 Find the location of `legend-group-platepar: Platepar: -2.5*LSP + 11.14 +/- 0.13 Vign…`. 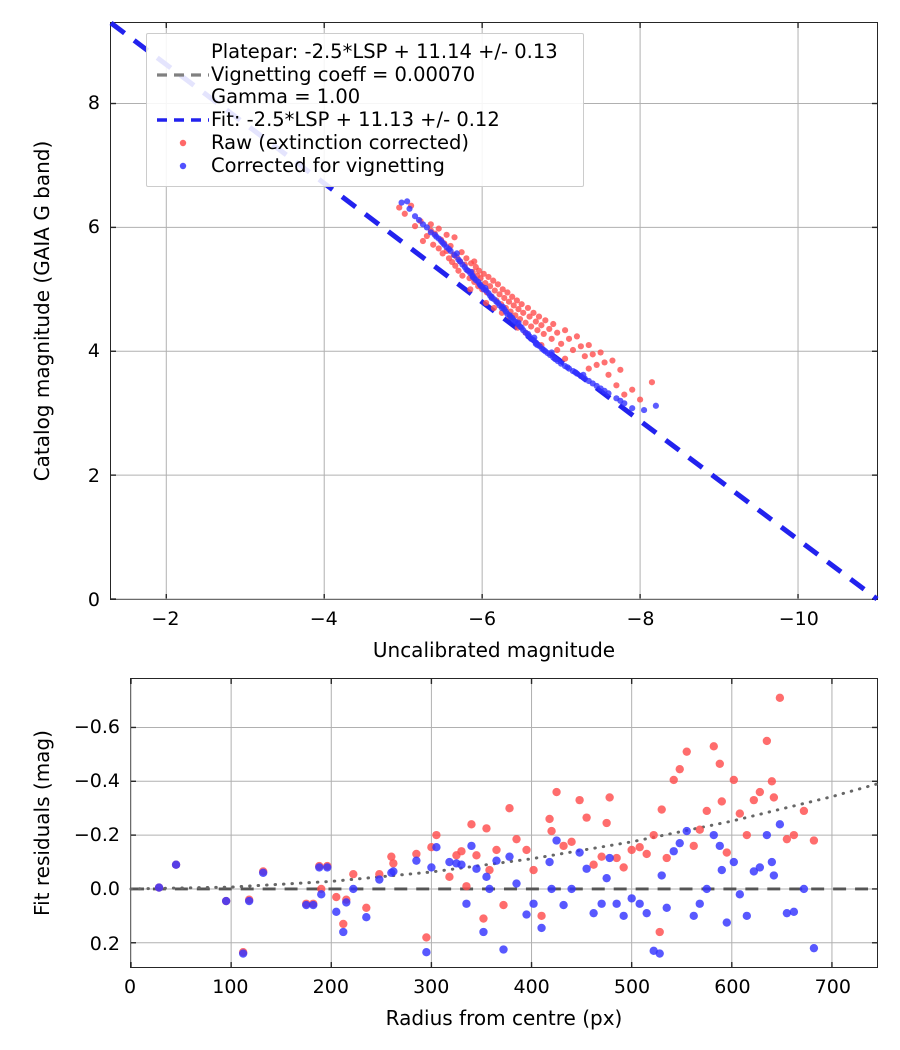

legend-group-platepar: Platepar: -2.5*LSP + 11.14 +/- 0.13 Vign… is located at coordinates (364, 74).